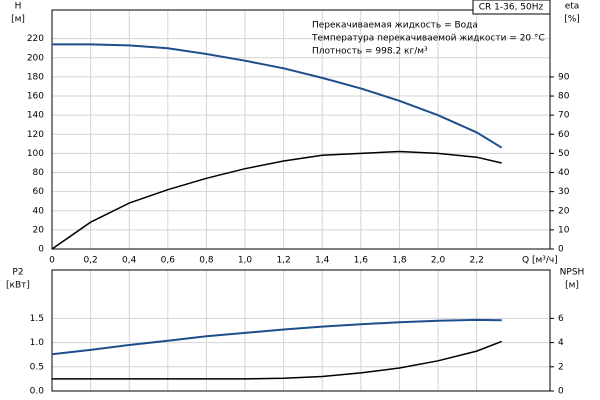 The height and width of the screenshot is (400, 600). What do you see at coordinates (561, 343) in the screenshot?
I see `y2-tick-label: 4` at bounding box center [561, 343].